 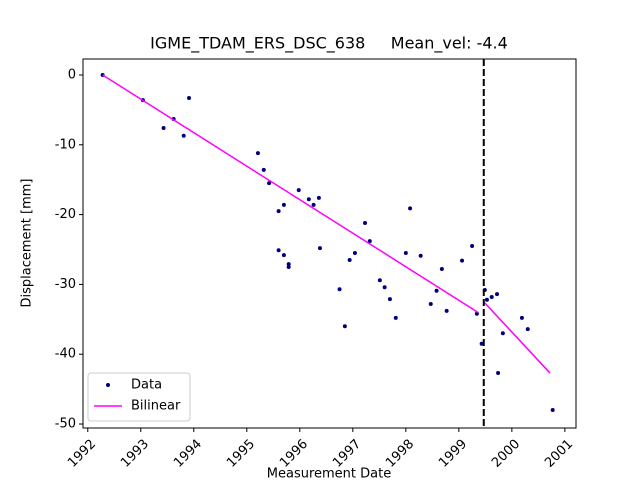 What do you see at coordinates (329, 473) in the screenshot?
I see `x-axis-label: Measurement Date` at bounding box center [329, 473].